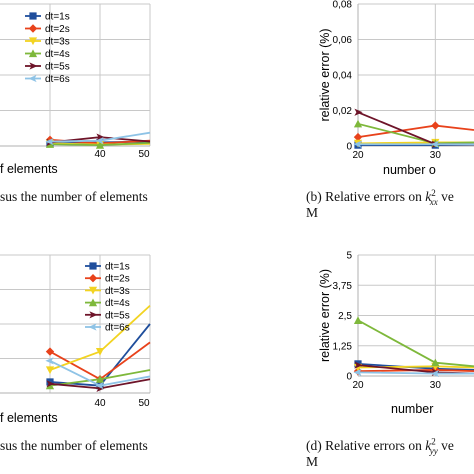 The height and width of the screenshot is (474, 474). I want to click on caption-d: (d) Relative errors on k2yy ve M, so click(383, 453).